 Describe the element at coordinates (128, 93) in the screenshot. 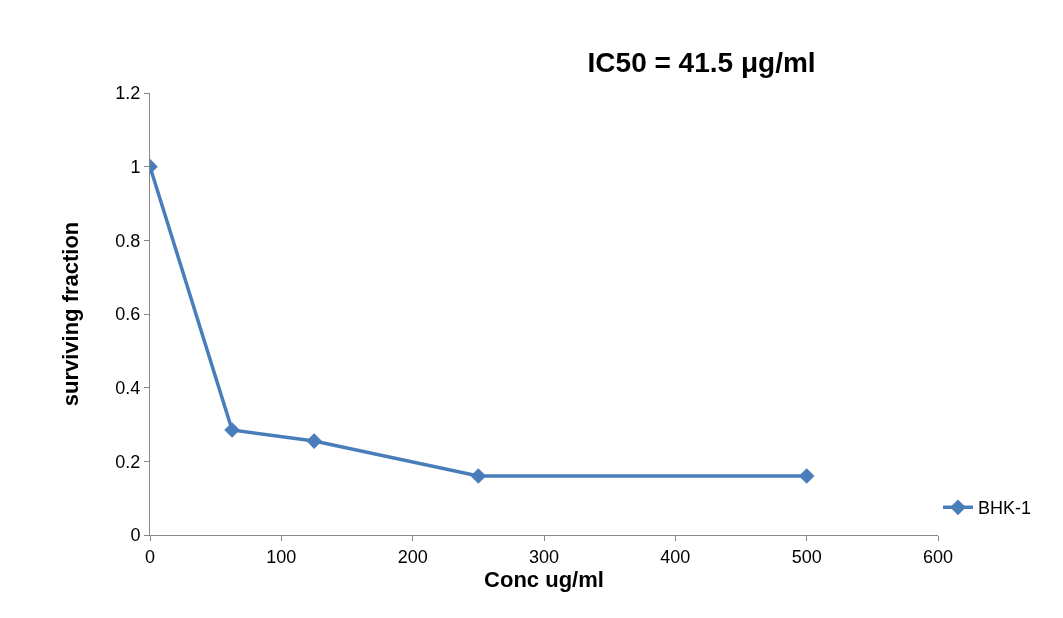

I see `y-tick-label: 1.2` at that location.